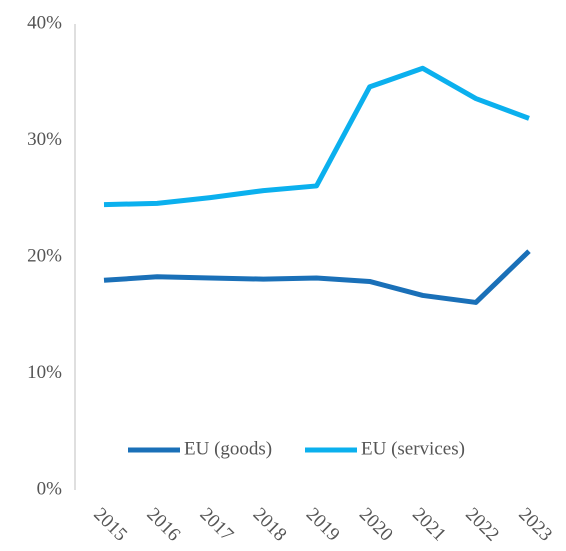 This screenshot has width=566, height=551. Describe the element at coordinates (44, 372) in the screenshot. I see `y-tick-label: 10%` at that location.